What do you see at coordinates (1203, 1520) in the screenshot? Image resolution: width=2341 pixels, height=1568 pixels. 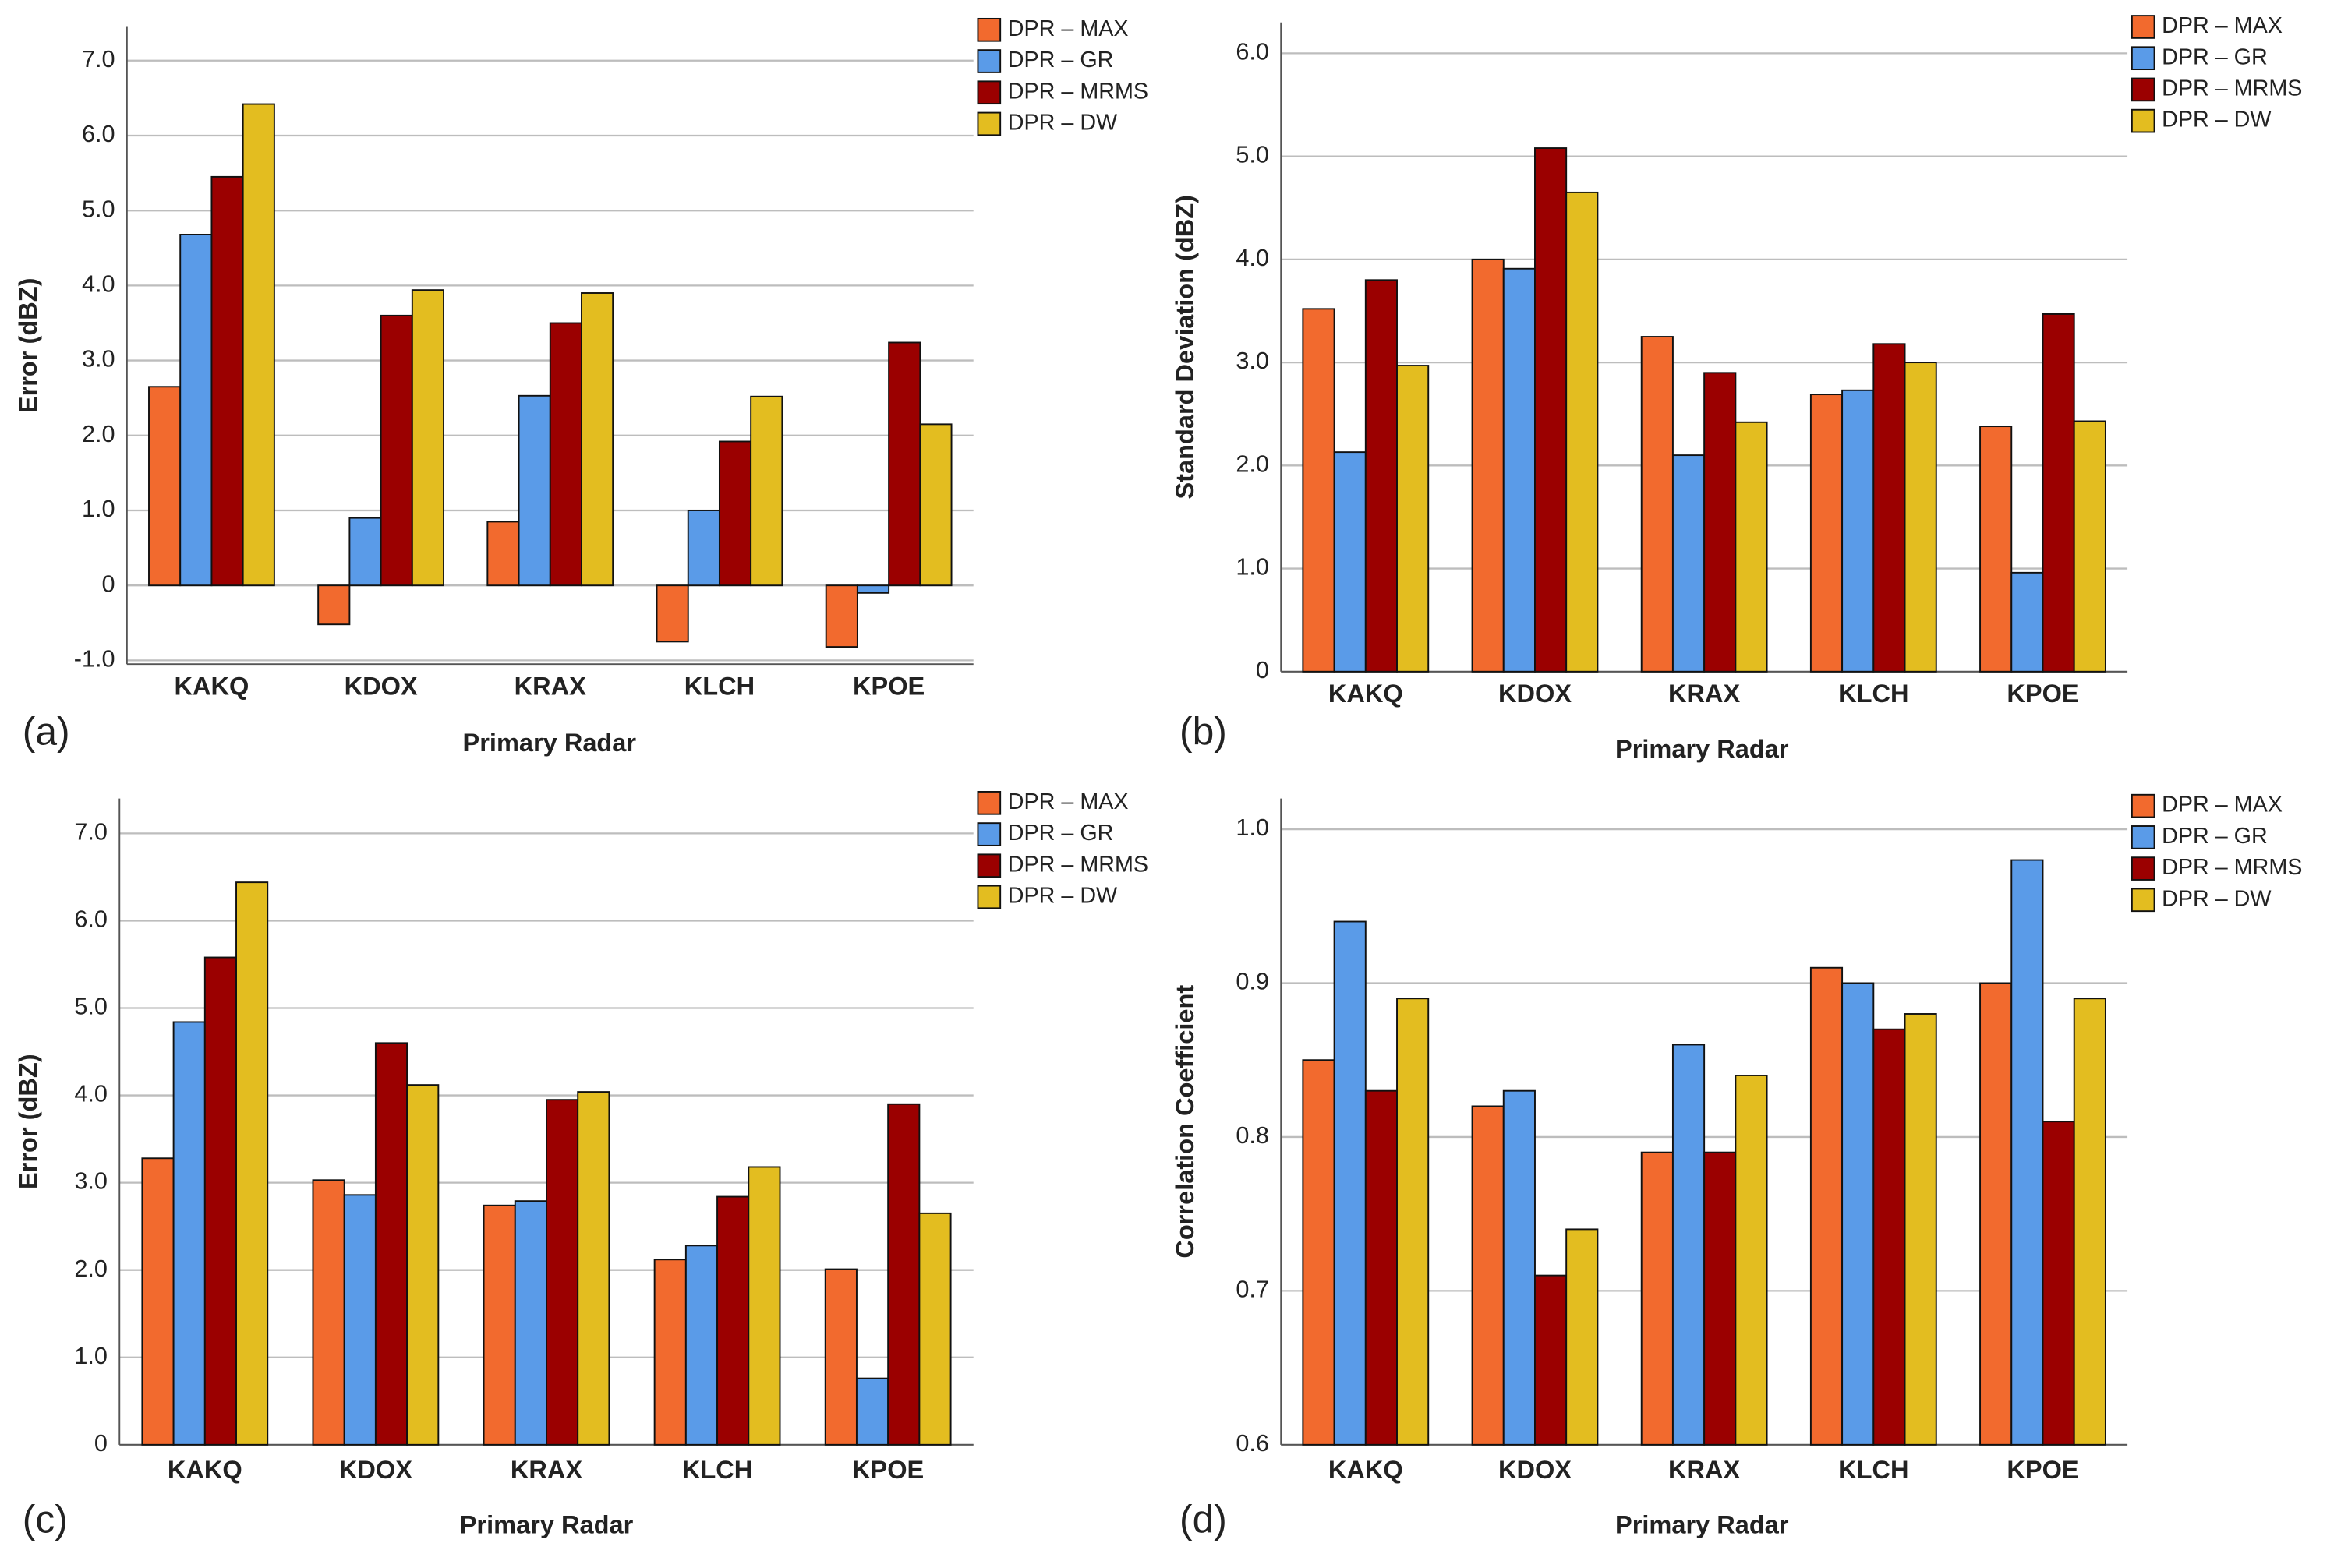 I see `panel-label: (d)` at bounding box center [1203, 1520].